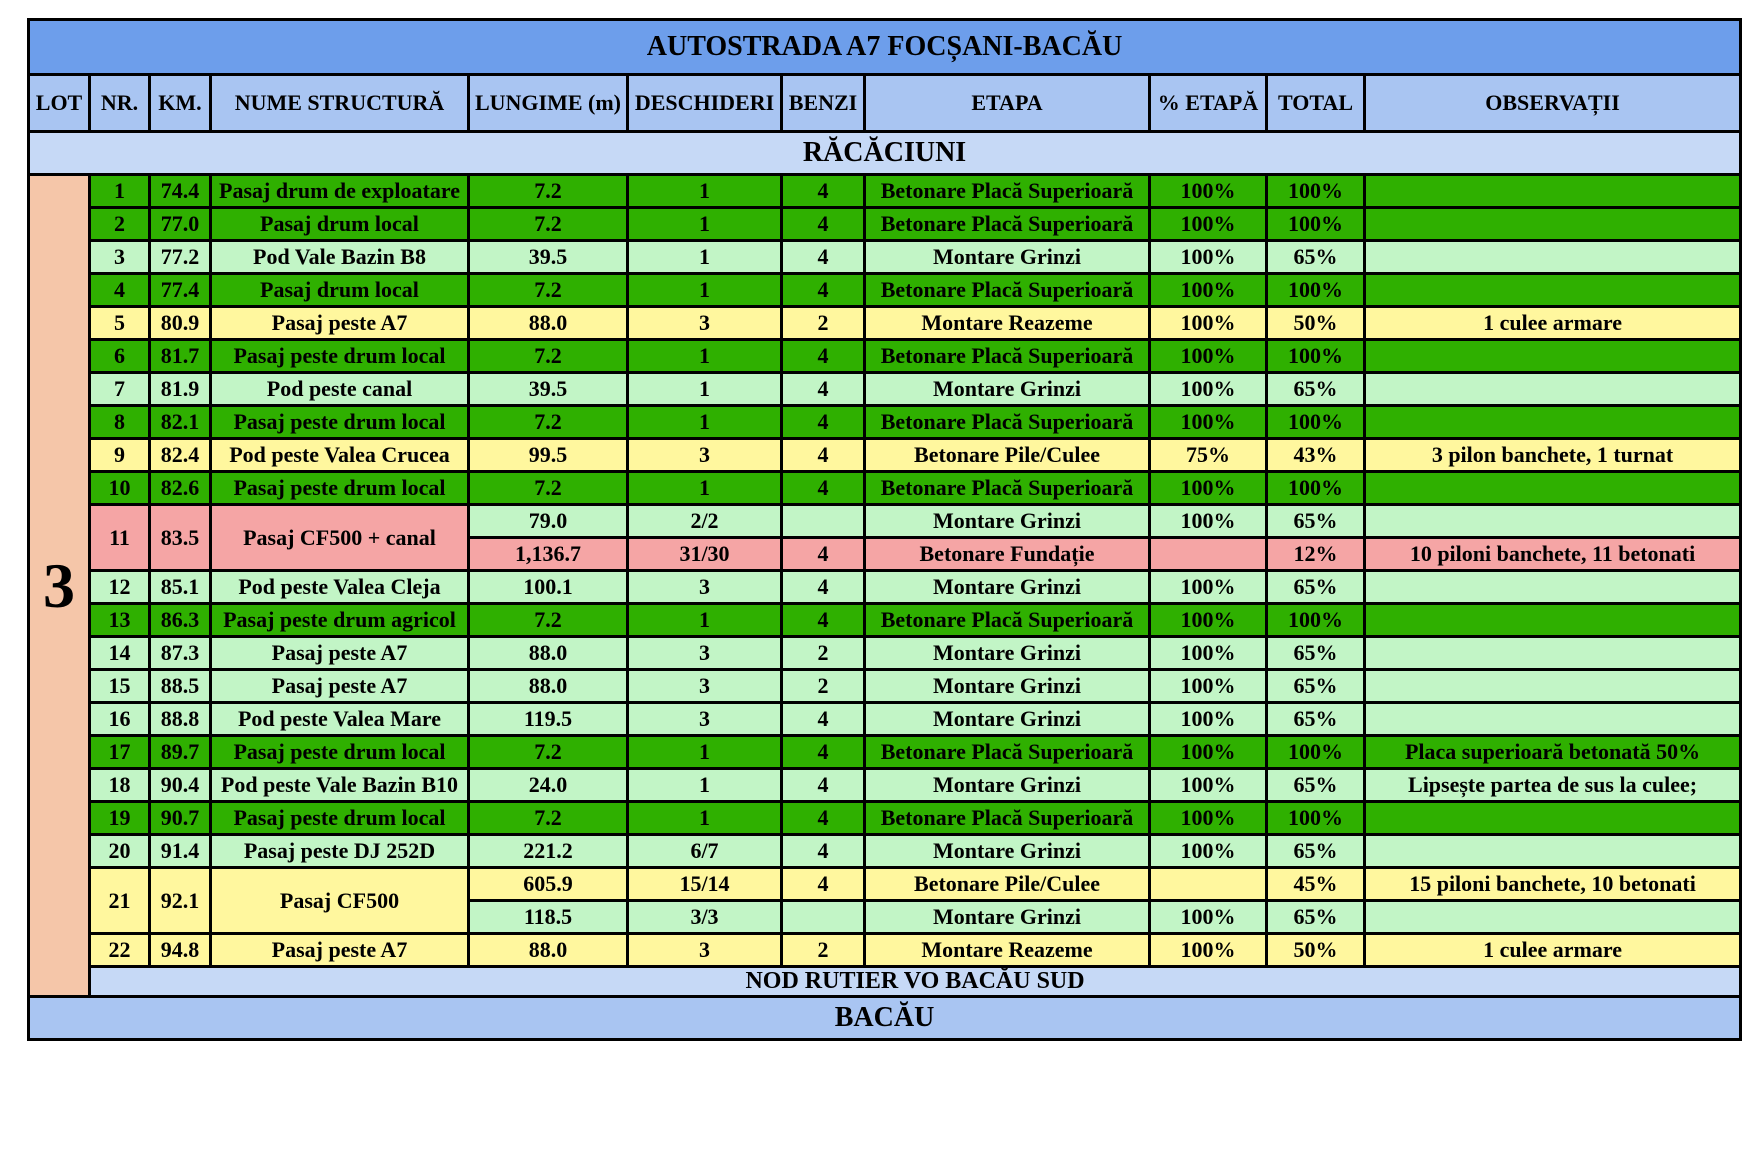  What do you see at coordinates (548, 554) in the screenshot?
I see `cell-lungime: 1,136.7` at bounding box center [548, 554].